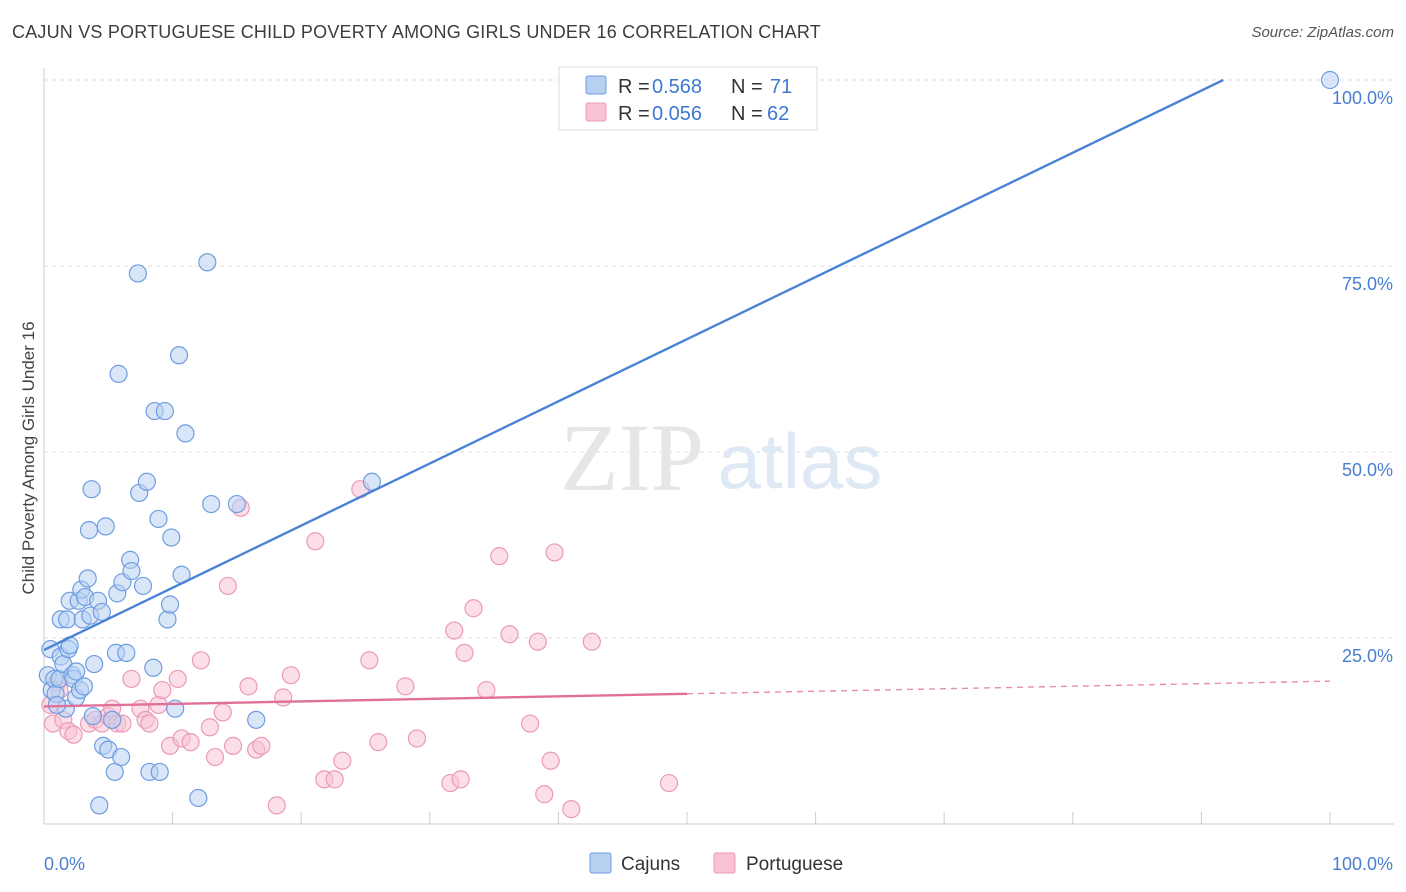 This screenshot has width=1406, height=892. I want to click on legend-r-value-cajuns: 0.568, so click(677, 87).